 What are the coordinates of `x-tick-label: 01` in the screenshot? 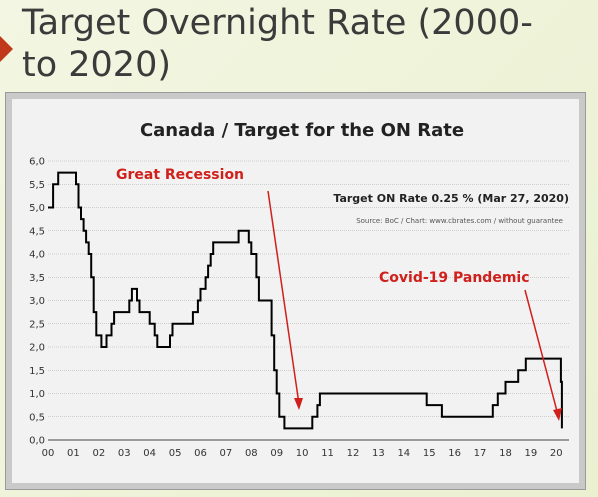 It's located at (73, 453).